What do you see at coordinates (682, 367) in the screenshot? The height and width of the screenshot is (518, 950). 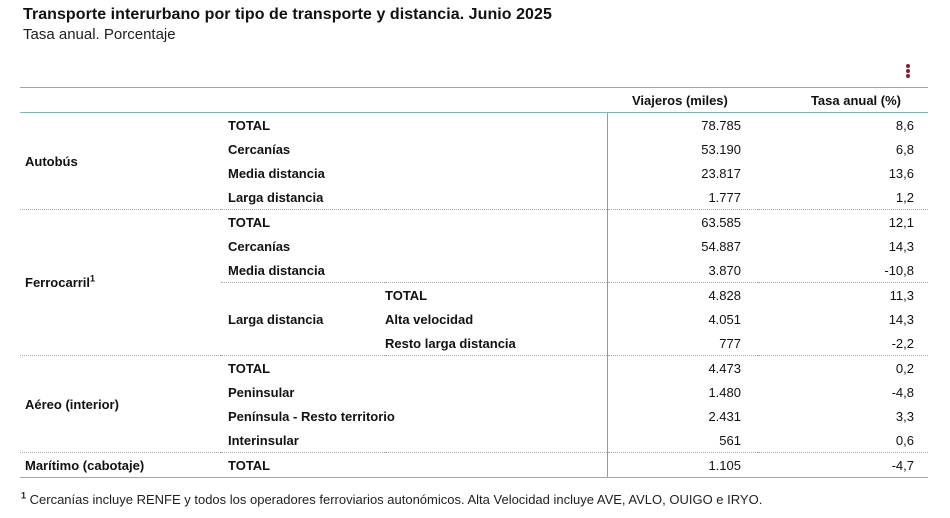 I see `viajeros-cell: 4.473` at bounding box center [682, 367].